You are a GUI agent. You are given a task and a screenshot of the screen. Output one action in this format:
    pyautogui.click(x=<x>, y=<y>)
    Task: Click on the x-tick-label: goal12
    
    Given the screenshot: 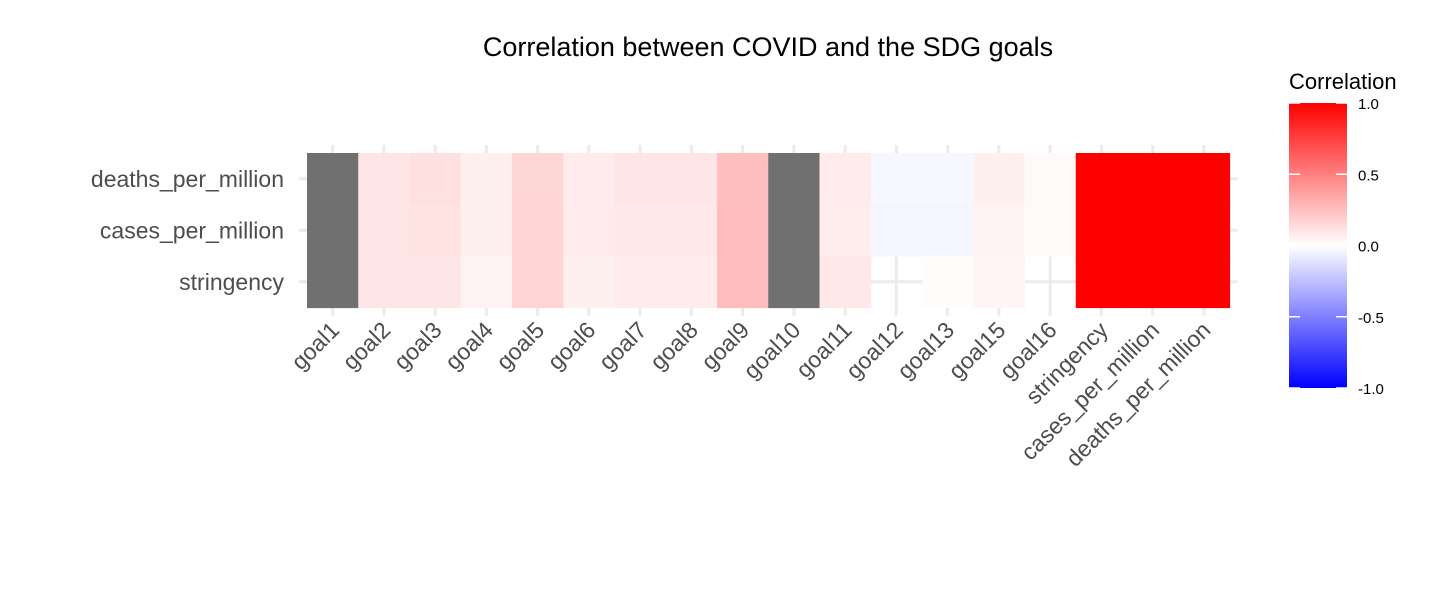 What is the action you would take?
    pyautogui.click(x=874, y=350)
    